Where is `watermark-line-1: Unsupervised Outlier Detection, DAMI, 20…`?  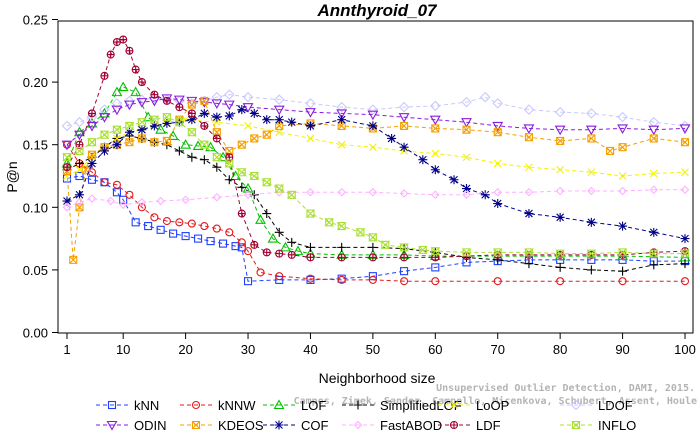 watermark-line-1: Unsupervised Outlier Detection, DAMI, 20… is located at coordinates (565, 388).